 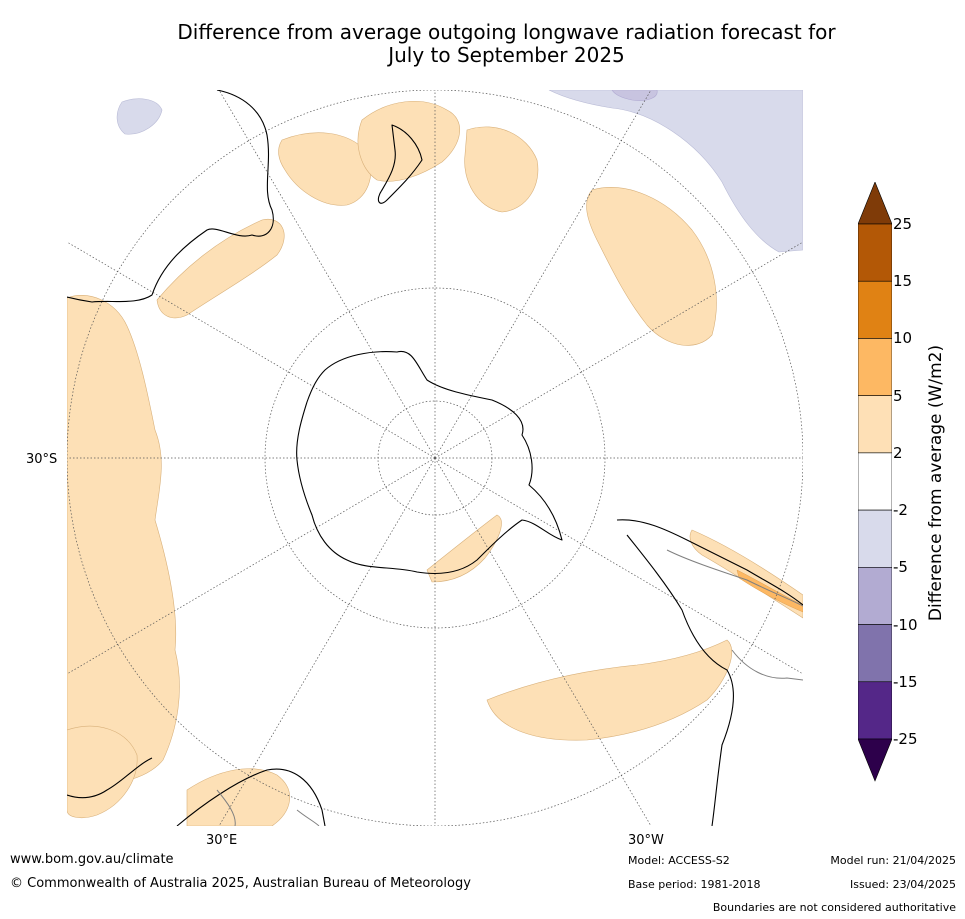 What do you see at coordinates (905, 624) in the screenshot?
I see `colorbar-tick-label: -10` at bounding box center [905, 624].